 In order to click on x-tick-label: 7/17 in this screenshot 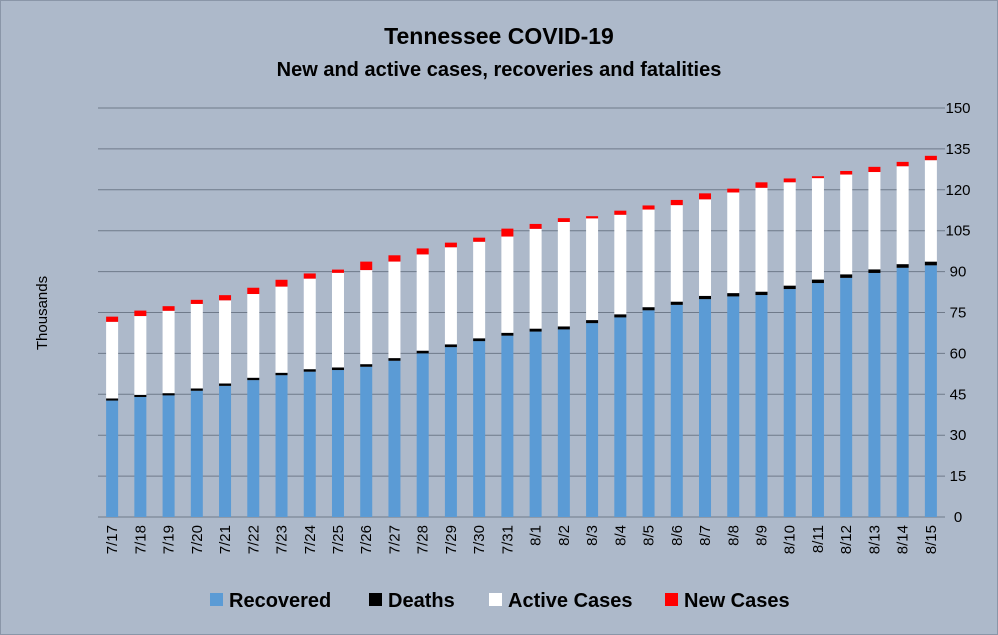, I will do `click(112, 539)`.